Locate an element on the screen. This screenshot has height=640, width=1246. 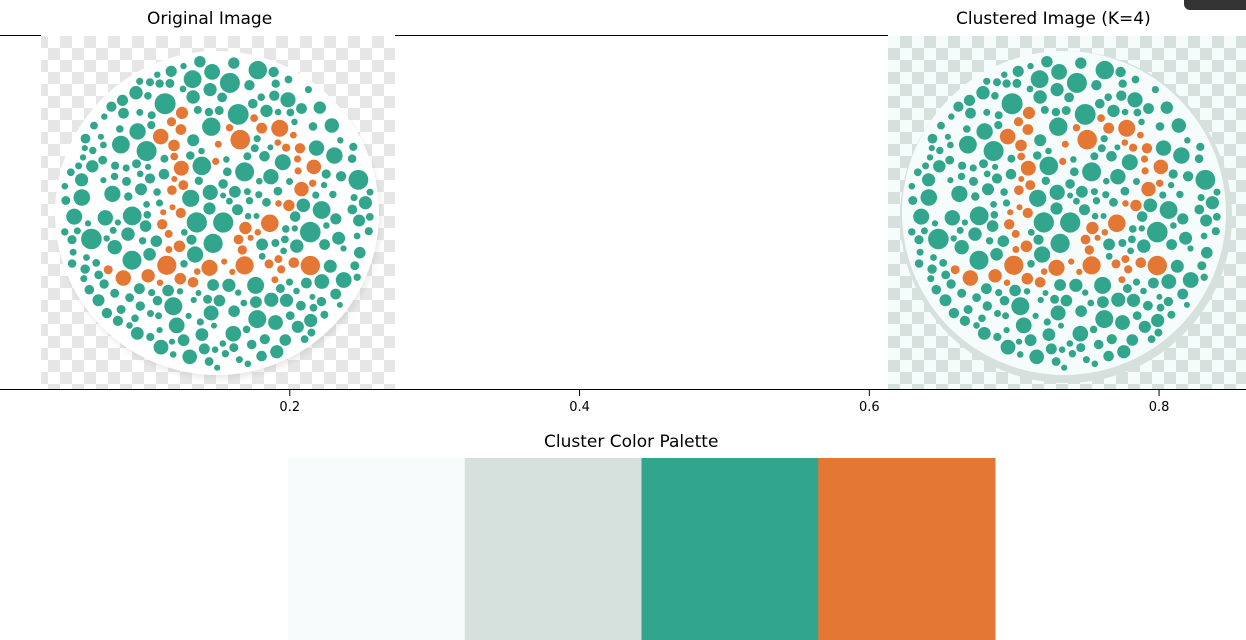
original-dots is located at coordinates (217, 213).